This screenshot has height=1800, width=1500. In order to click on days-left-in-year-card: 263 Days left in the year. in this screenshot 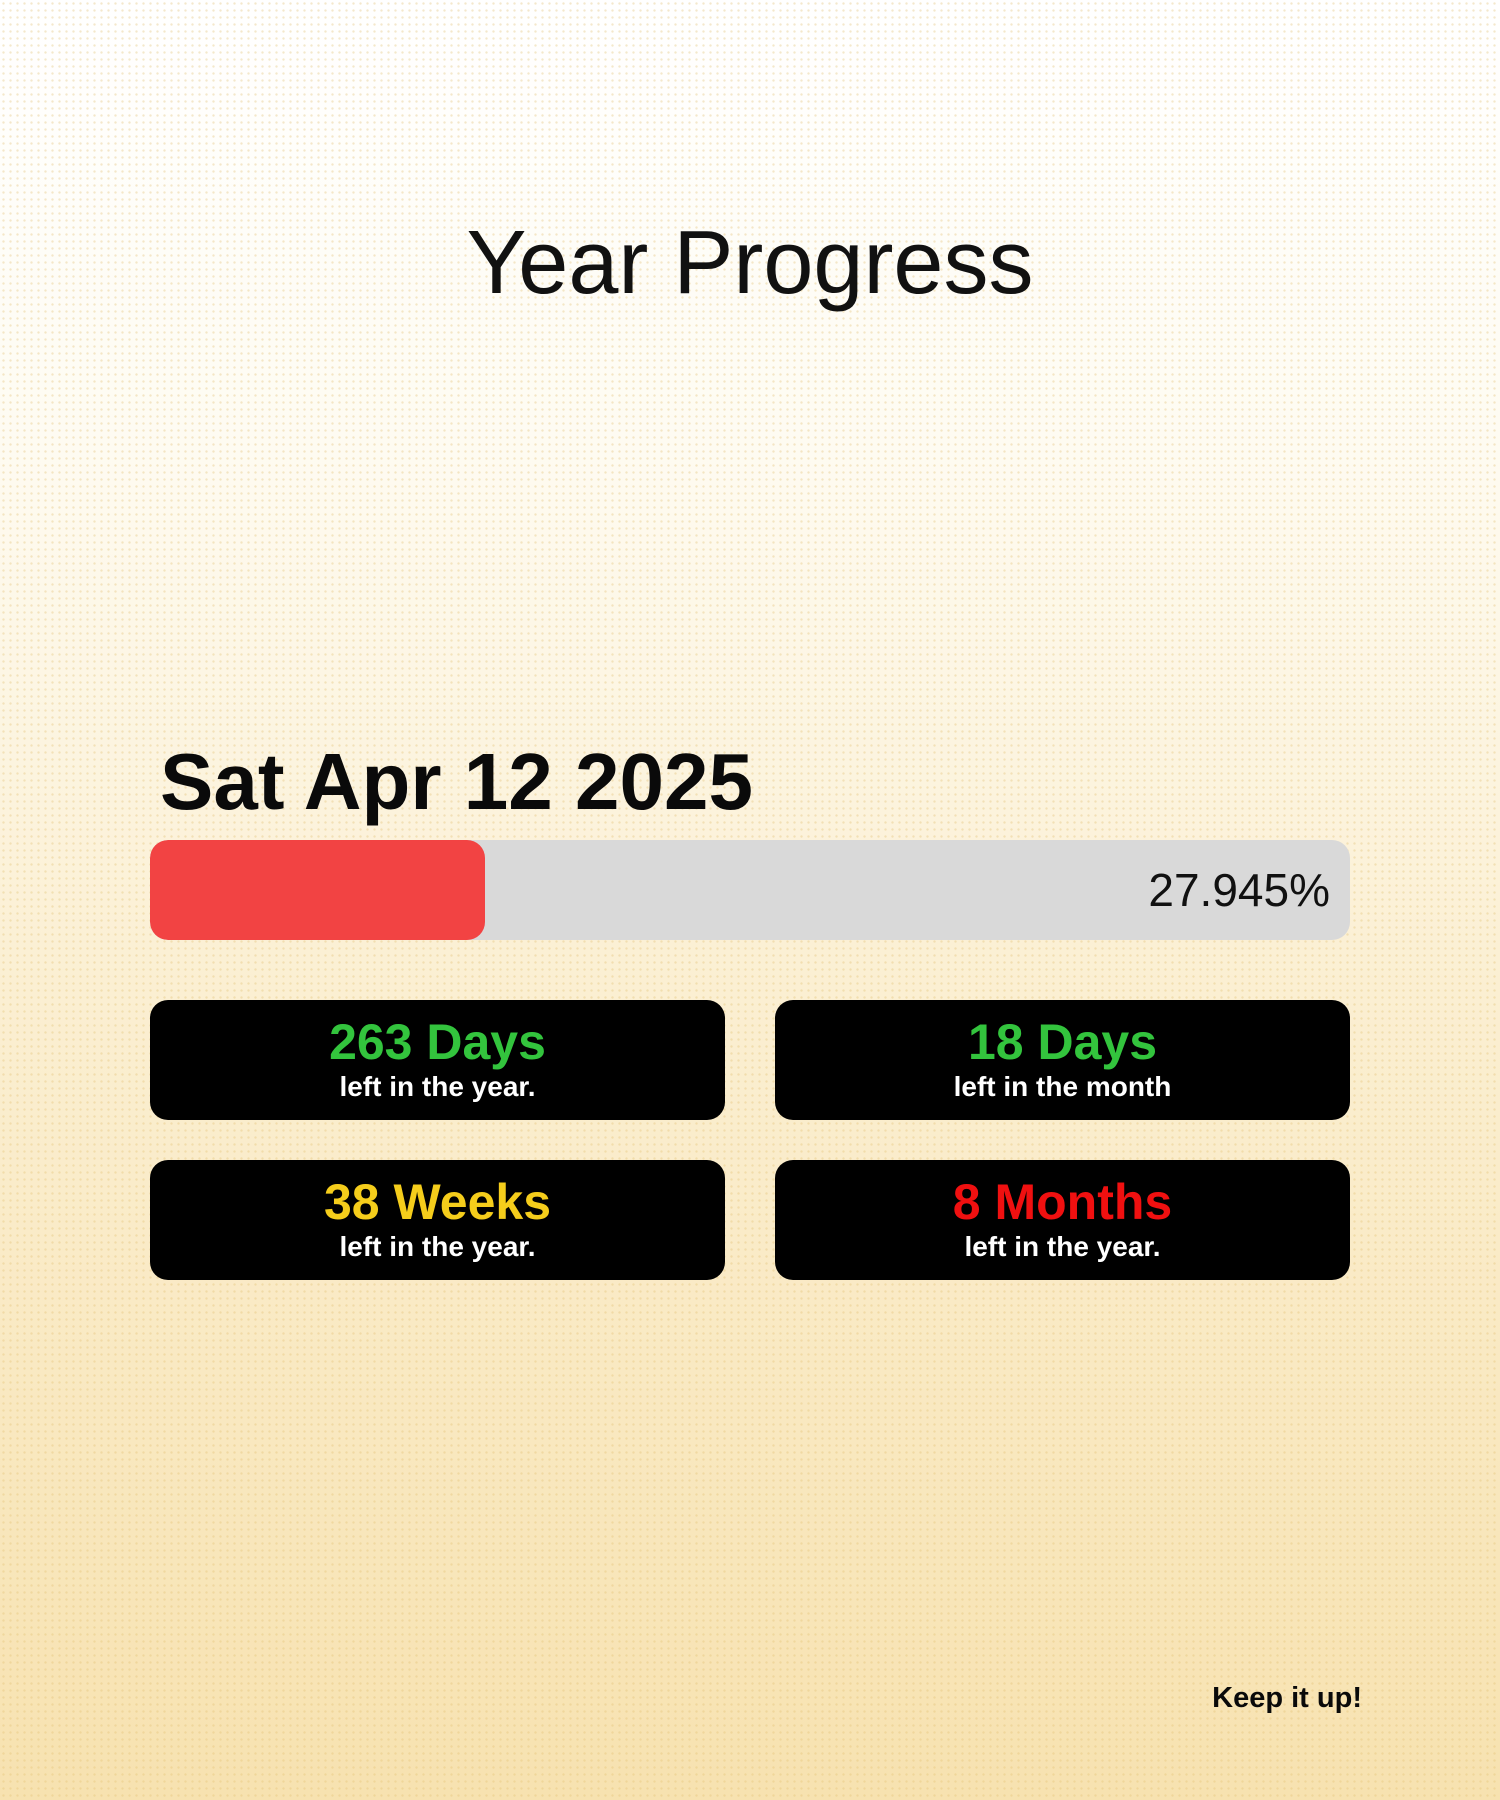, I will do `click(437, 1060)`.